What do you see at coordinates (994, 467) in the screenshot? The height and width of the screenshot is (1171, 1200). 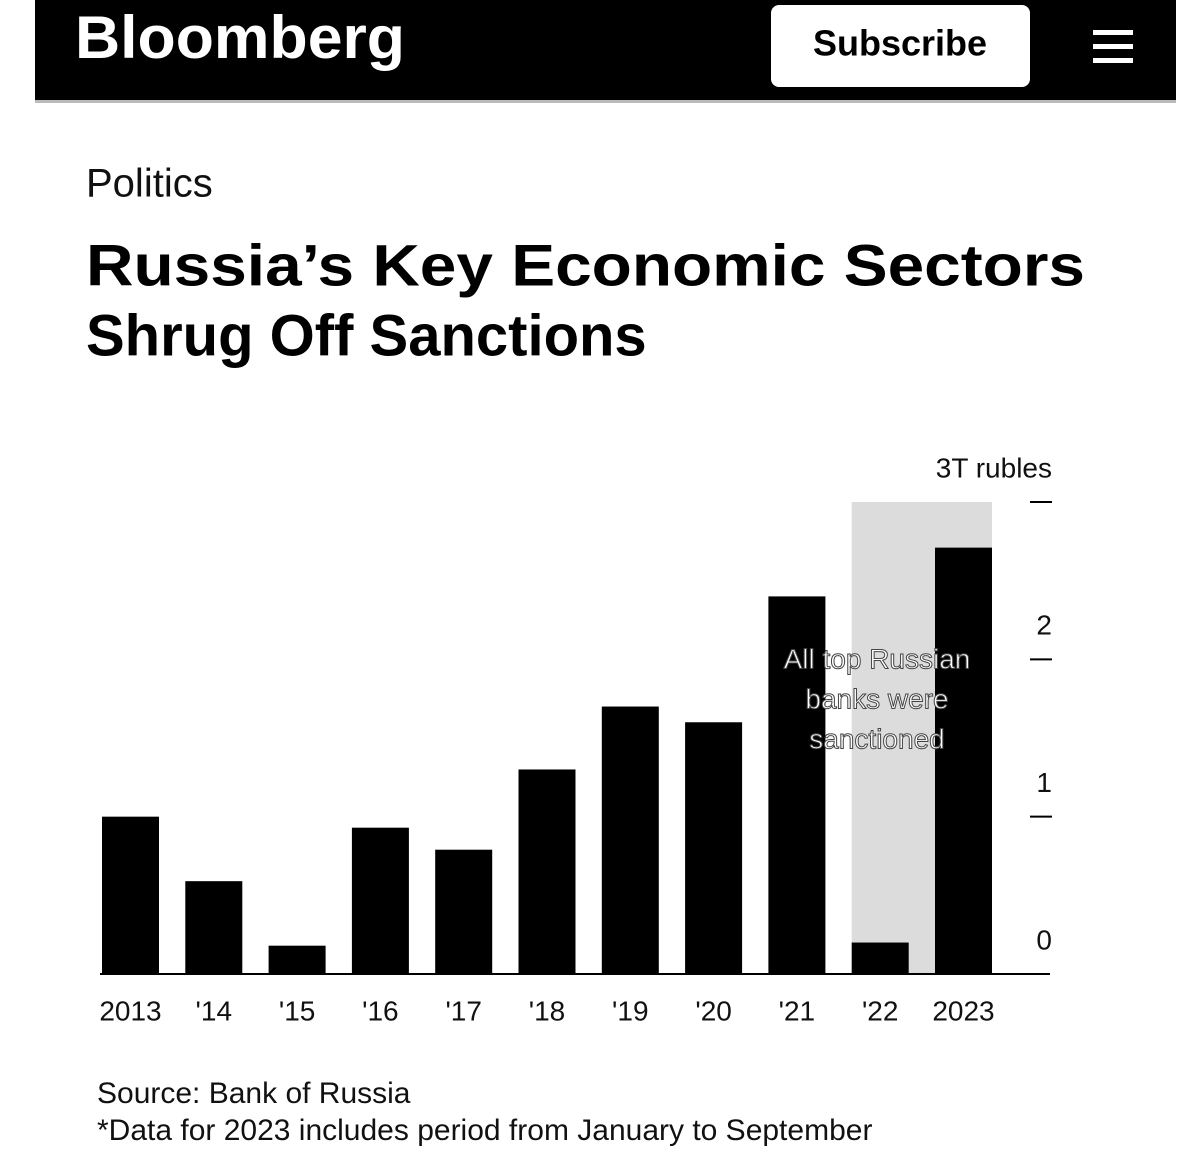 I see `y-tick-label: 3T rubles` at bounding box center [994, 467].